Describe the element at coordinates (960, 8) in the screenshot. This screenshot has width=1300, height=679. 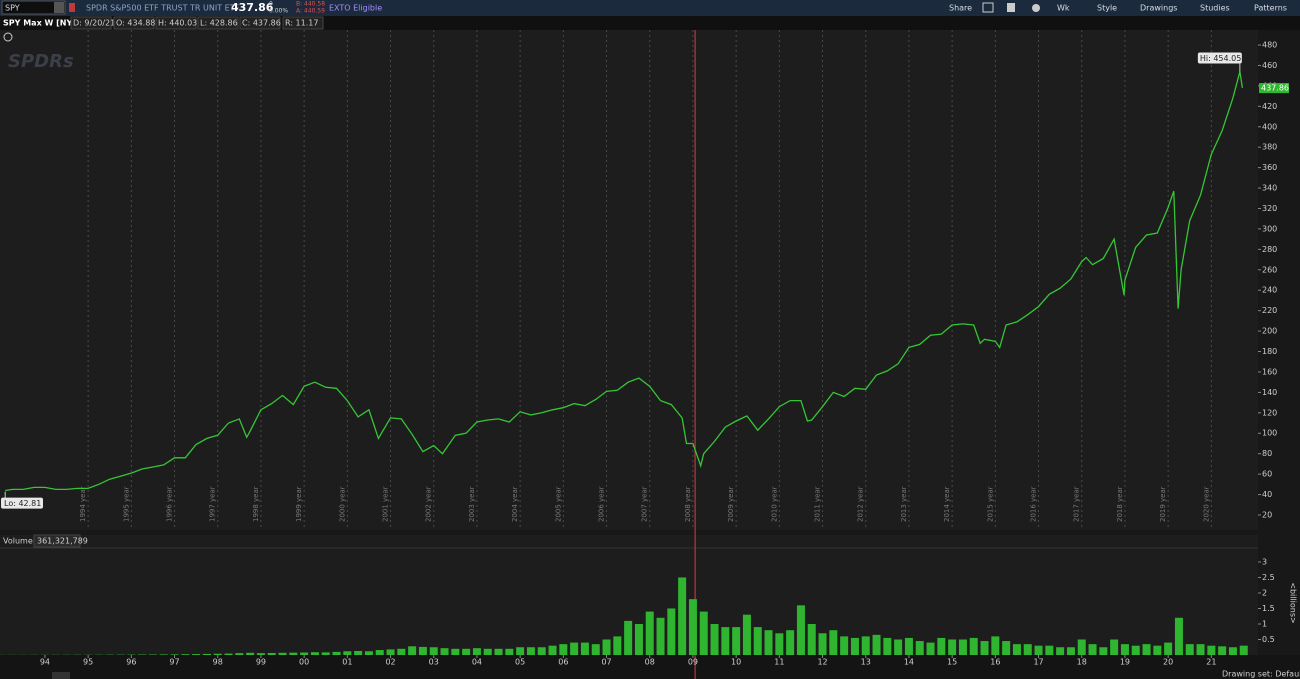
I see `share-button: Share` at that location.